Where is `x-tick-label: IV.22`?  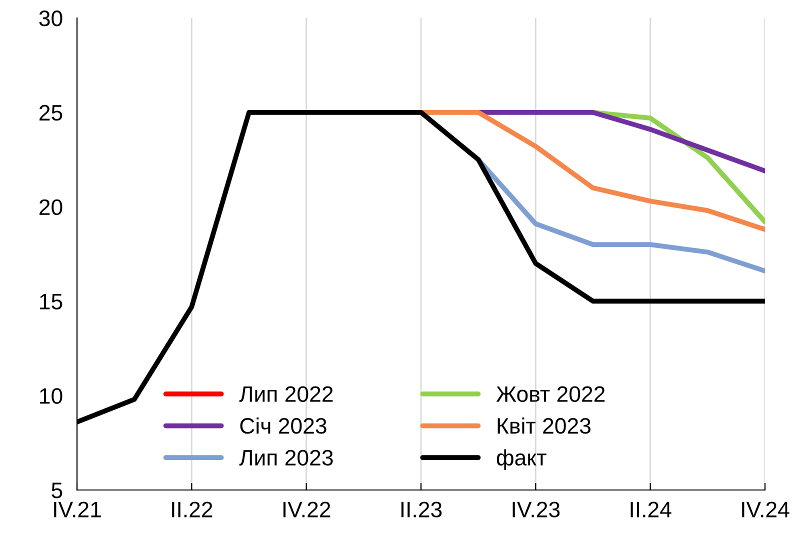 x-tick-label: IV.22 is located at coordinates (306, 510).